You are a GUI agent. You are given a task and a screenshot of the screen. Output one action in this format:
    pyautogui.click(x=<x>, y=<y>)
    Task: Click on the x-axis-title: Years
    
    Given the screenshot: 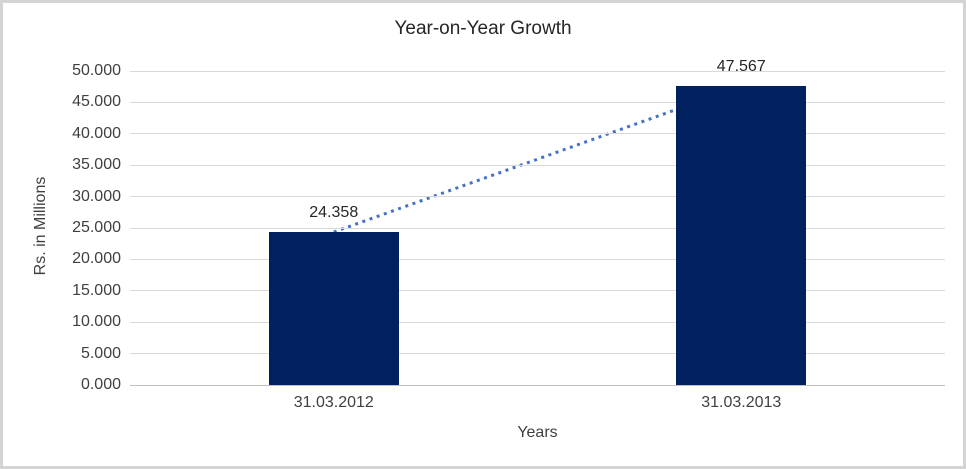 What is the action you would take?
    pyautogui.click(x=537, y=432)
    